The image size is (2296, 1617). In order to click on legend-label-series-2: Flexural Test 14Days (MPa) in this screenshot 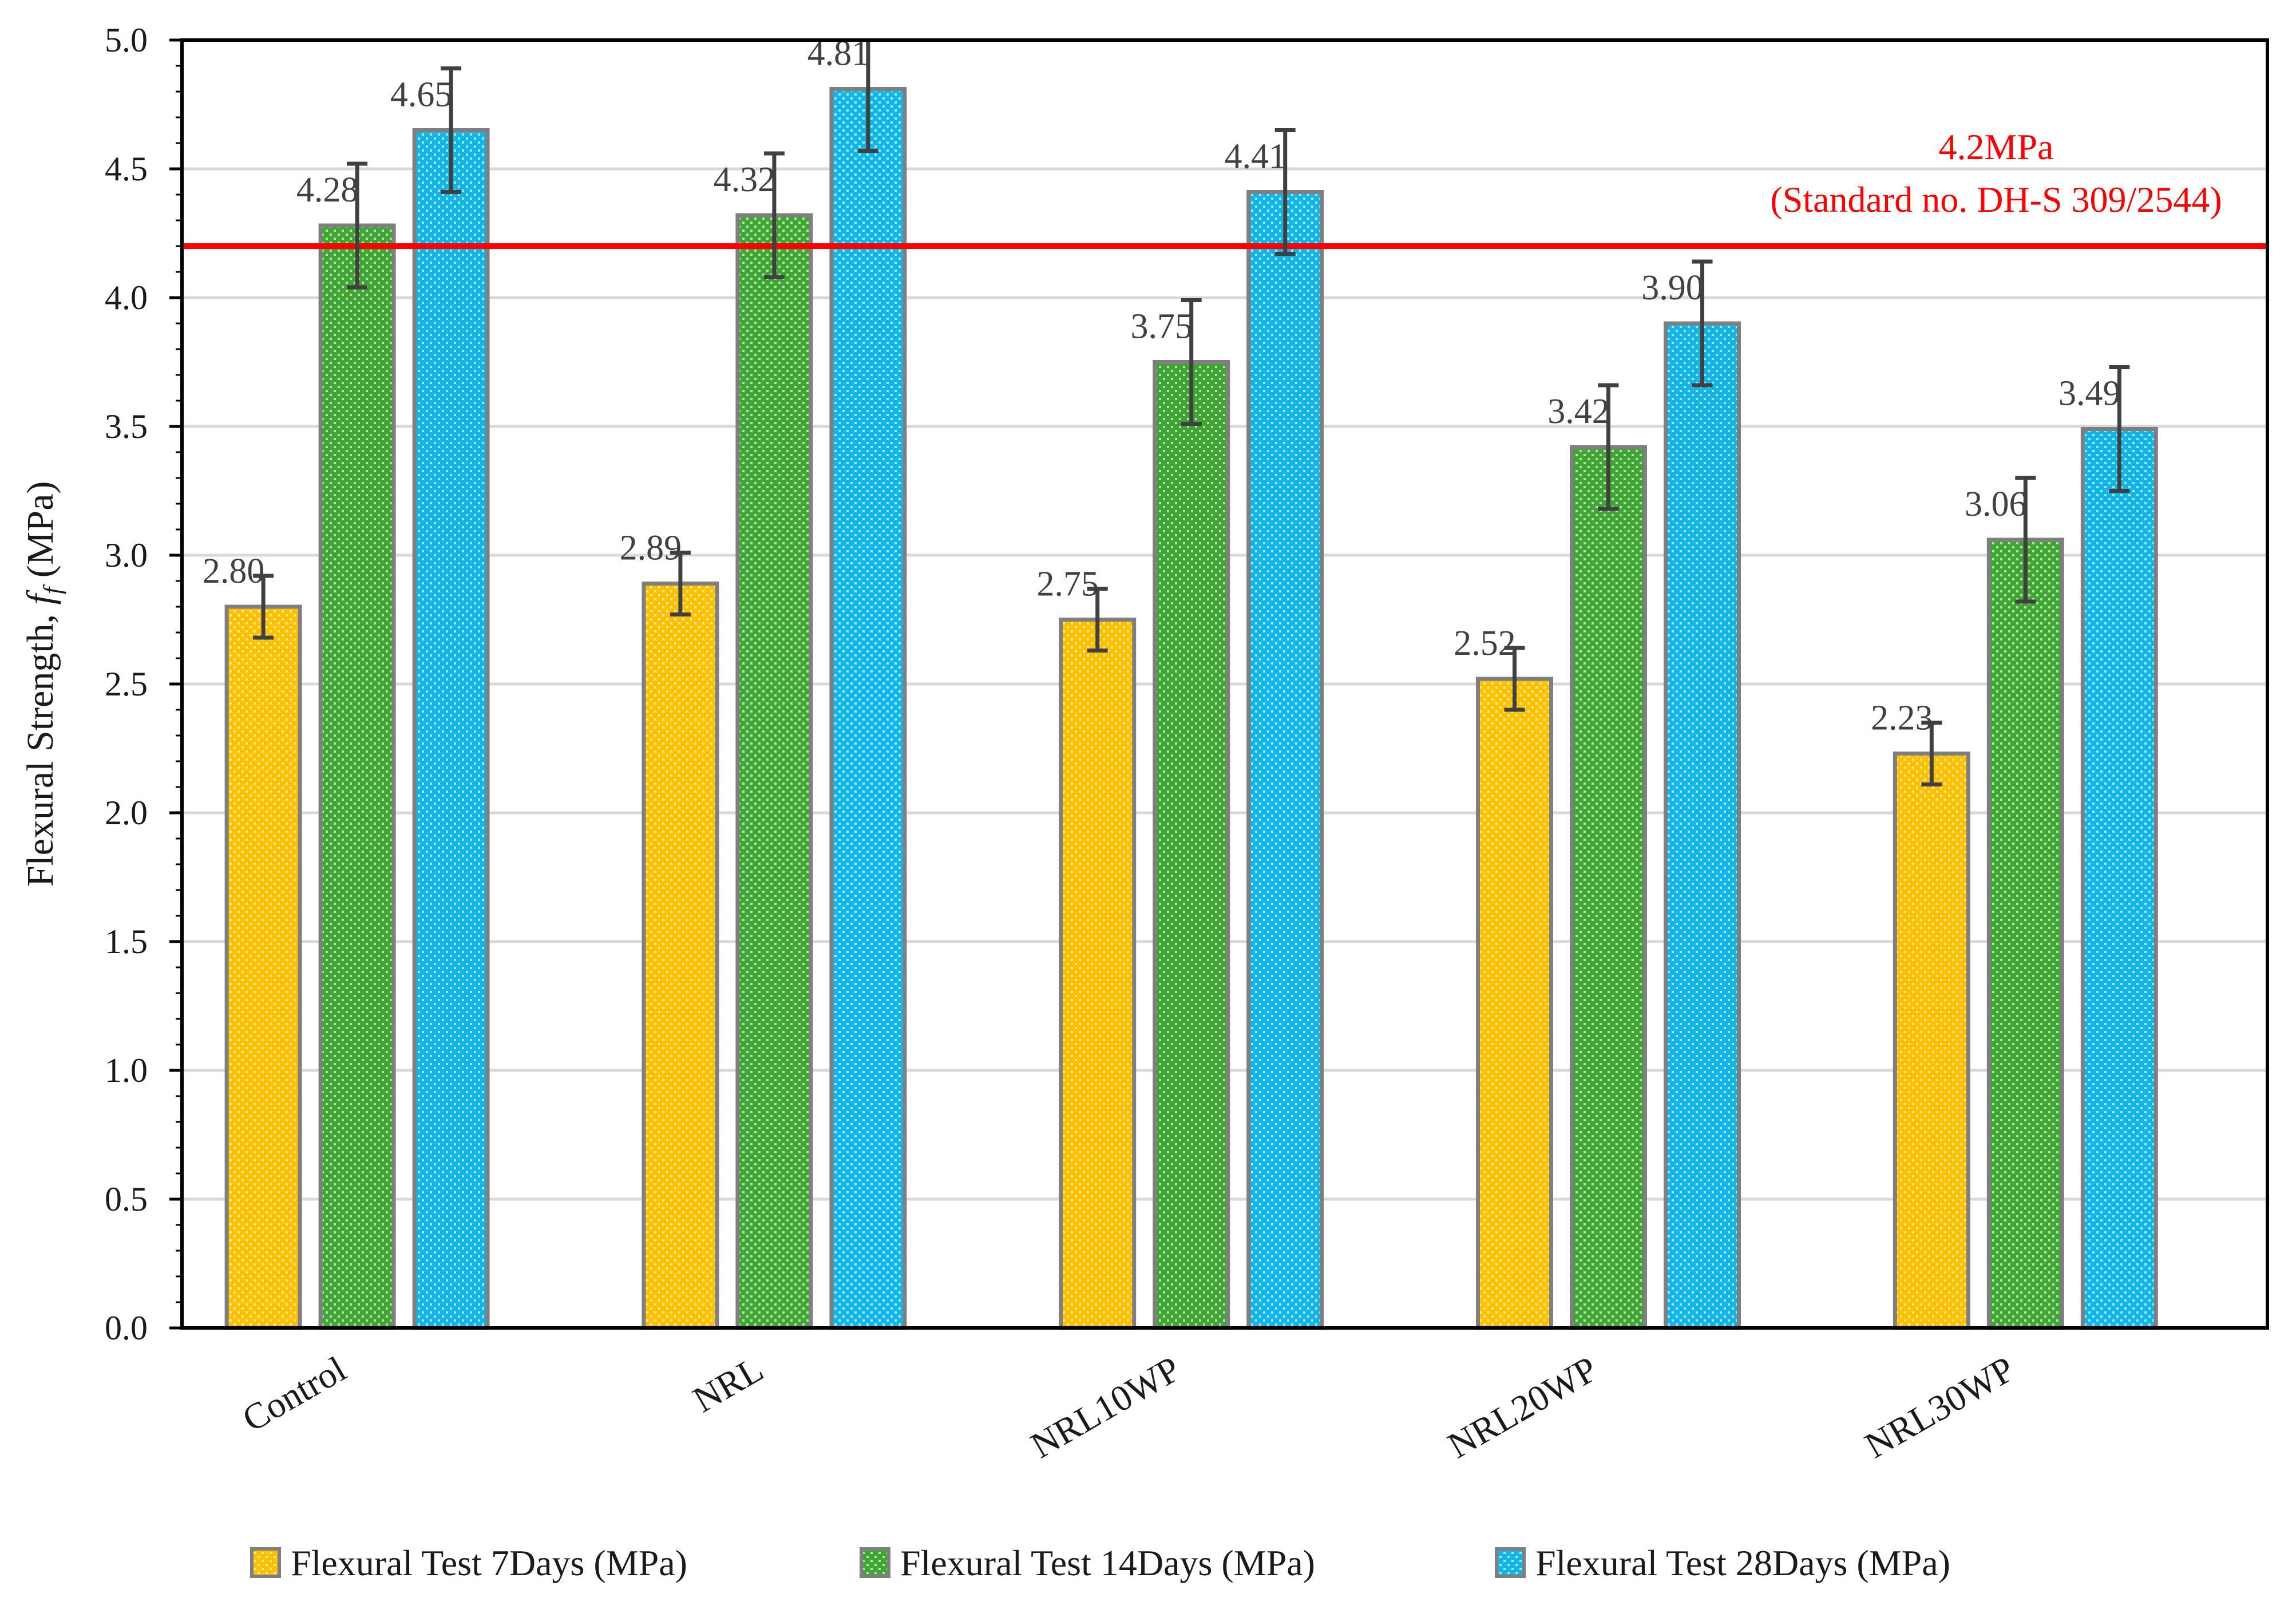, I will do `click(1107, 1563)`.